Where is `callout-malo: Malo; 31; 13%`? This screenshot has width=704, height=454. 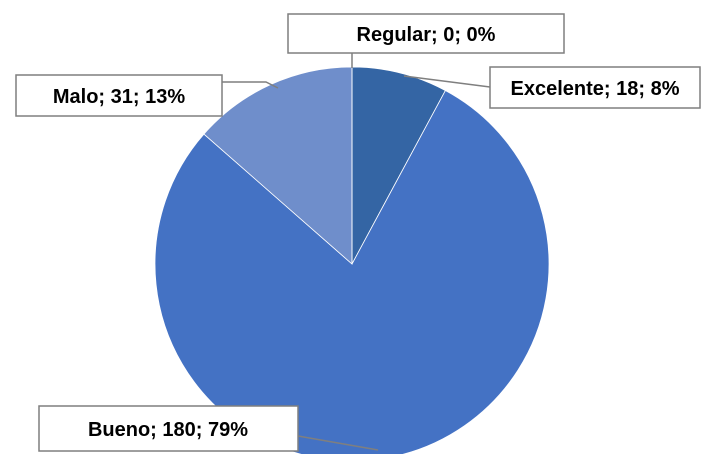
callout-malo: Malo; 31; 13% is located at coordinates (147, 95).